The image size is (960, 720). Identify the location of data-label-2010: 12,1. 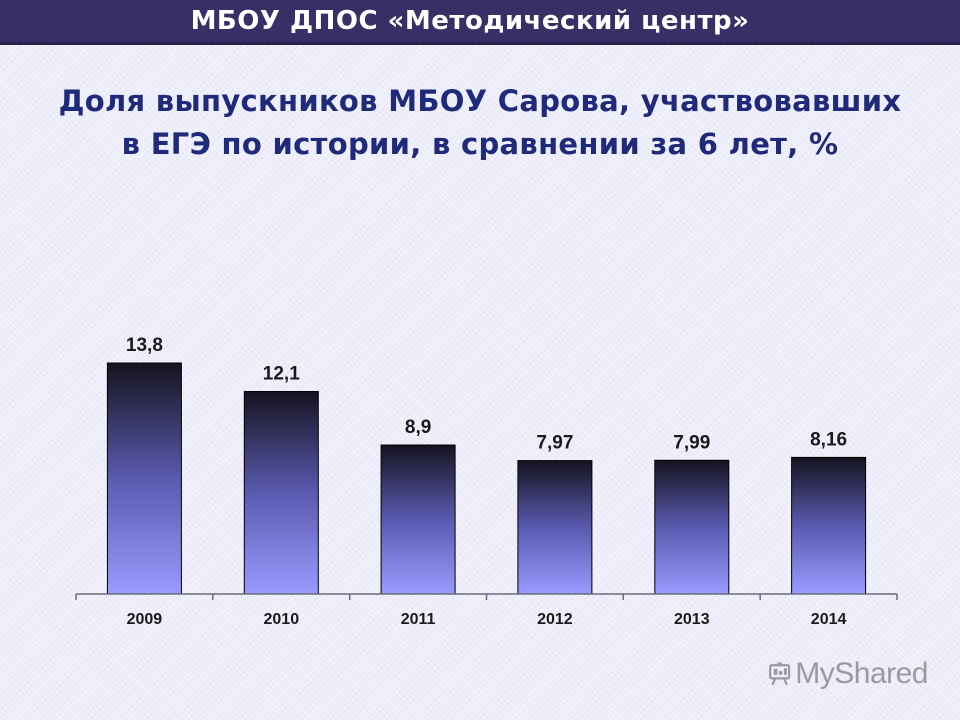
(281, 374).